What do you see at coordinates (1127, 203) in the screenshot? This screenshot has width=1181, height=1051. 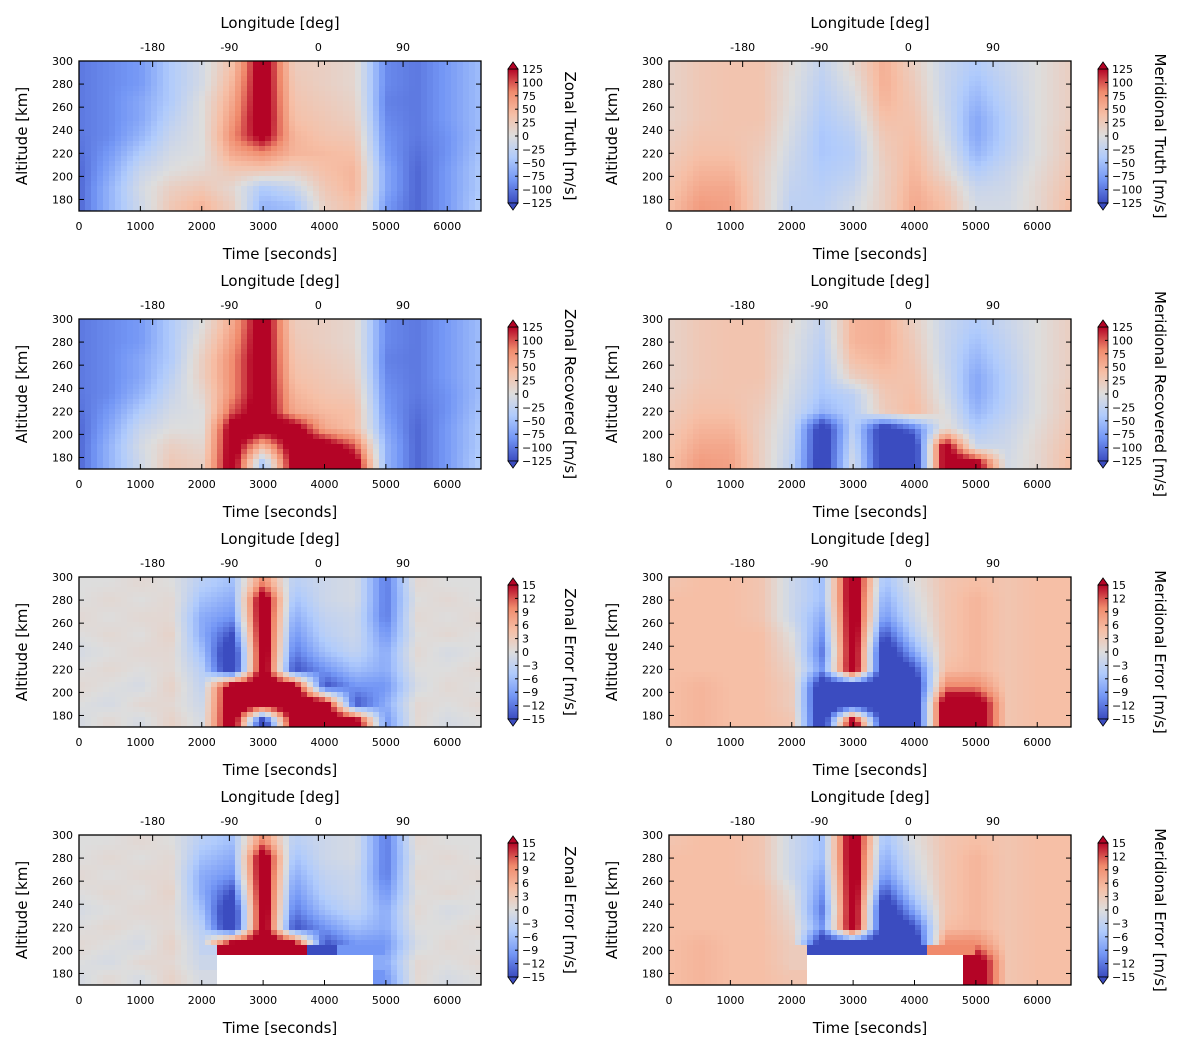 I see `colorbar-tick-label: −125` at bounding box center [1127, 203].